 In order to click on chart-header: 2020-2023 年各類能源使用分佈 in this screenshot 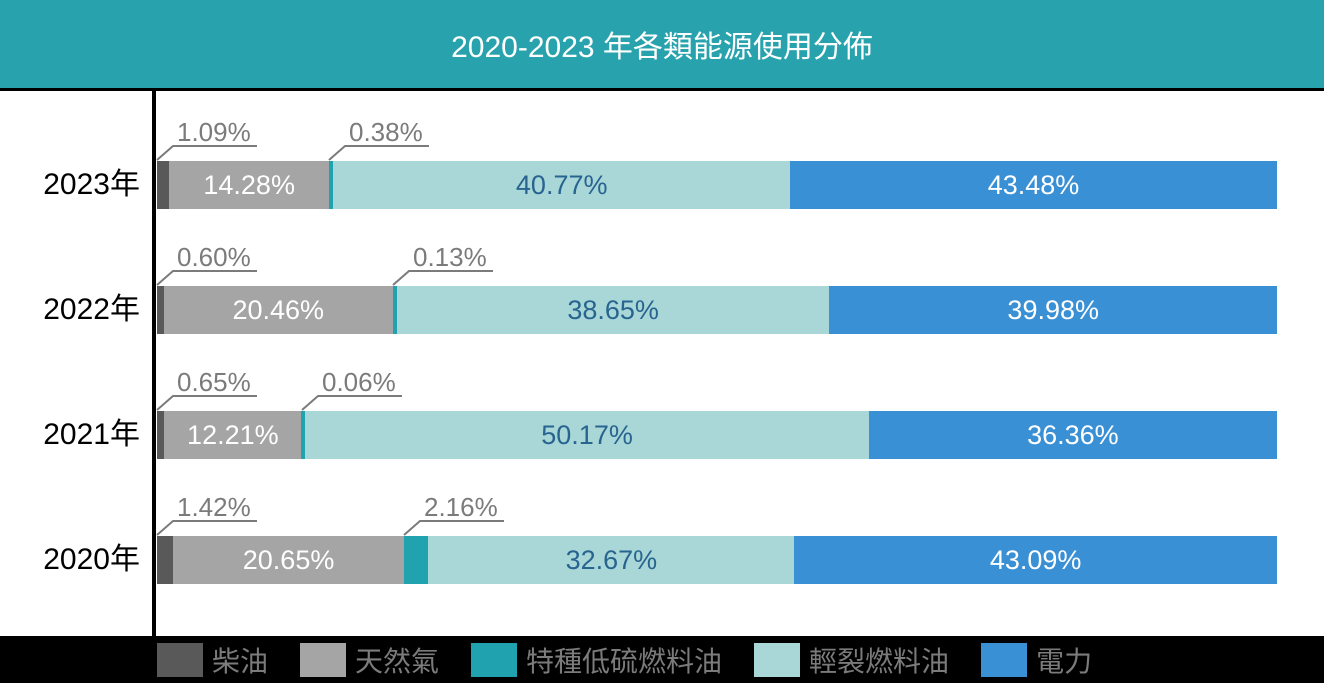, I will do `click(662, 45)`.